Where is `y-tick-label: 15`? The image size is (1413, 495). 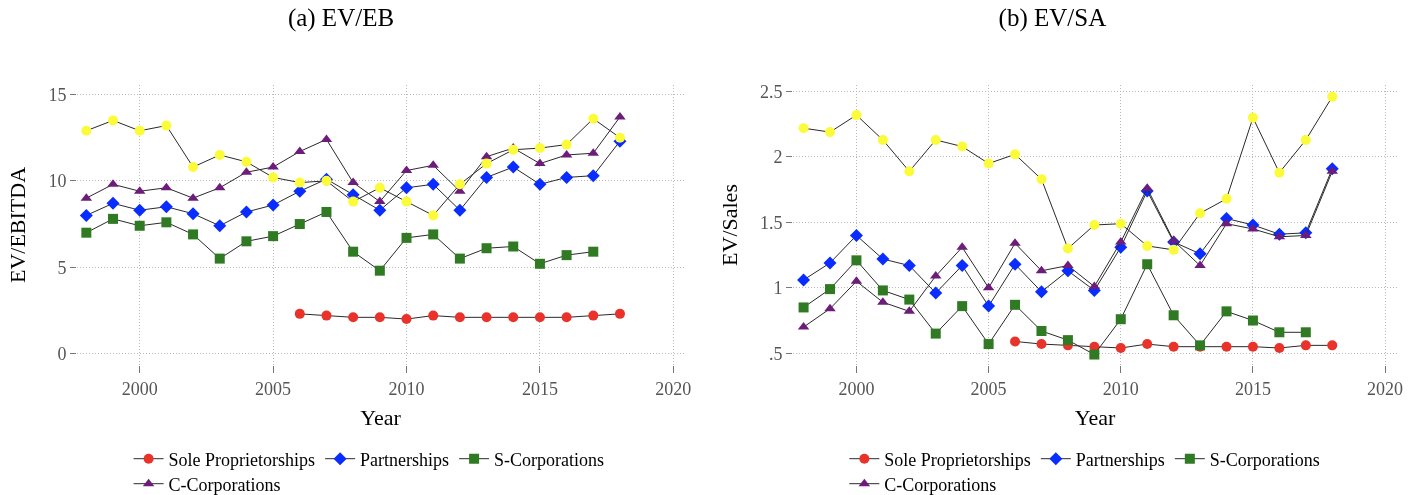
y-tick-label: 15 is located at coordinates (57, 94).